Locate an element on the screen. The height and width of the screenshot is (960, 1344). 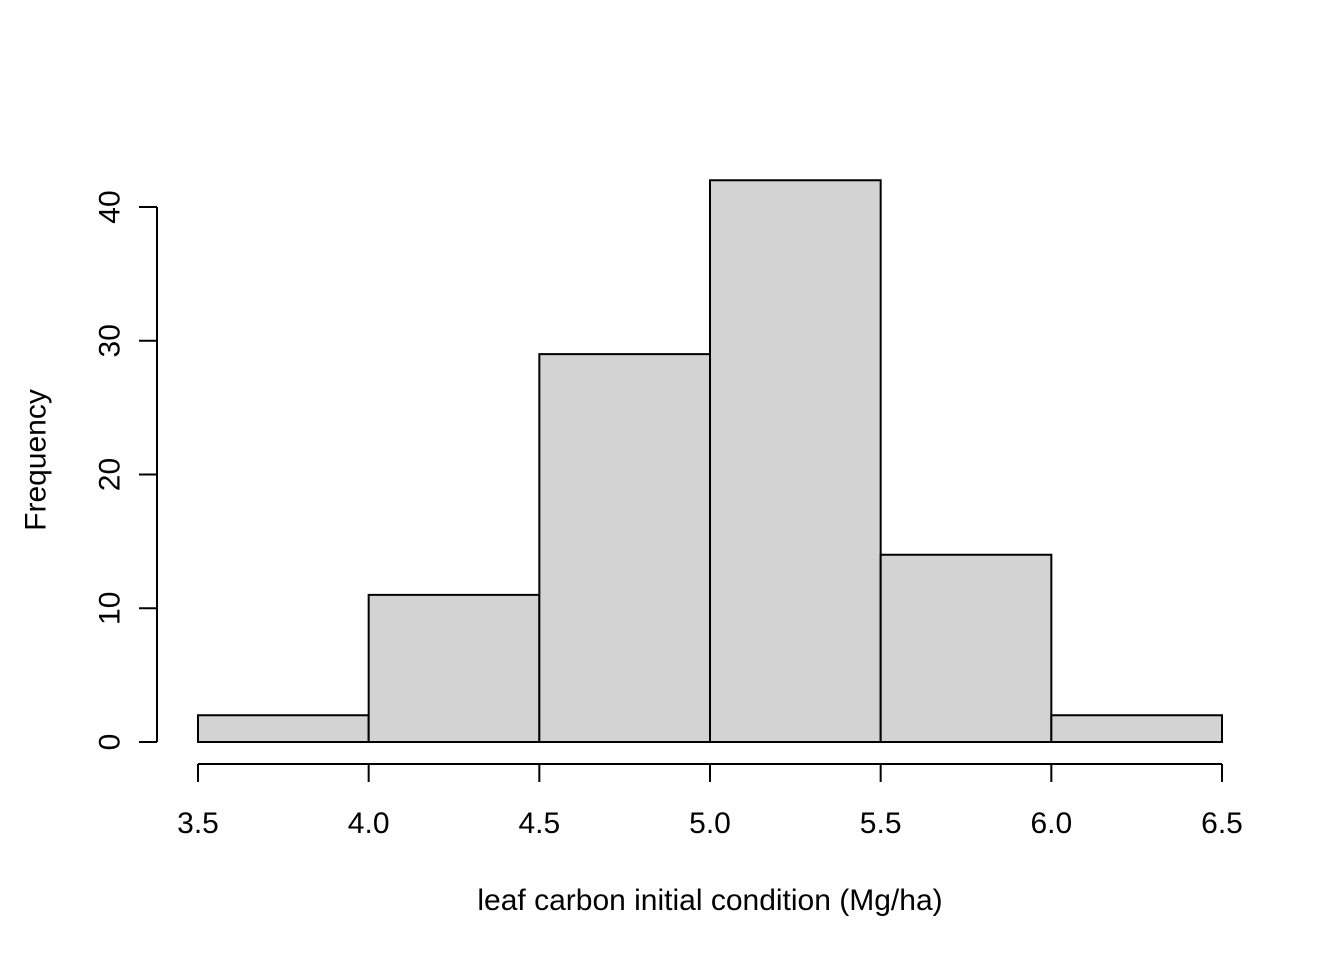
x-tick-label: 4.0 is located at coordinates (369, 823).